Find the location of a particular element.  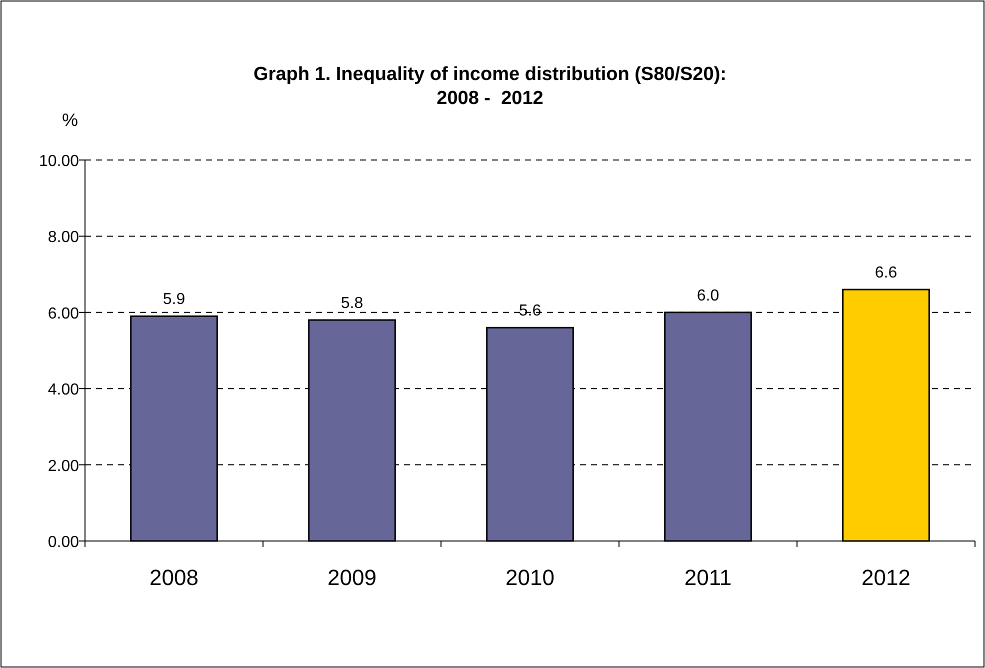

x-tick-label: 2008 is located at coordinates (174, 577).